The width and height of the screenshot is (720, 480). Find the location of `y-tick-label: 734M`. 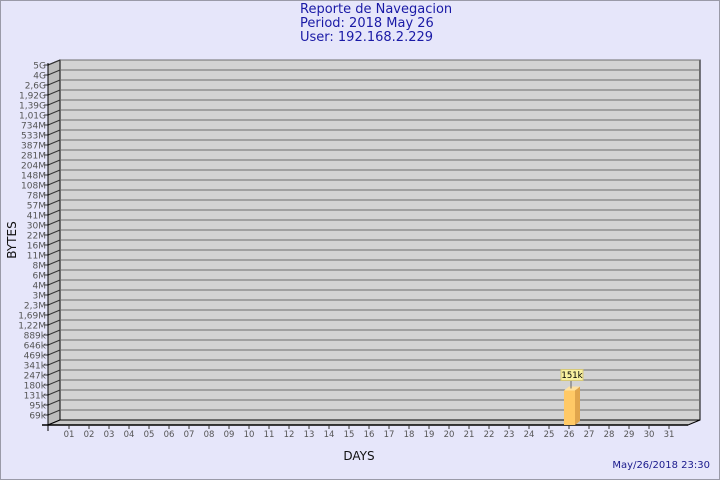

y-tick-label: 734M is located at coordinates (33, 127).